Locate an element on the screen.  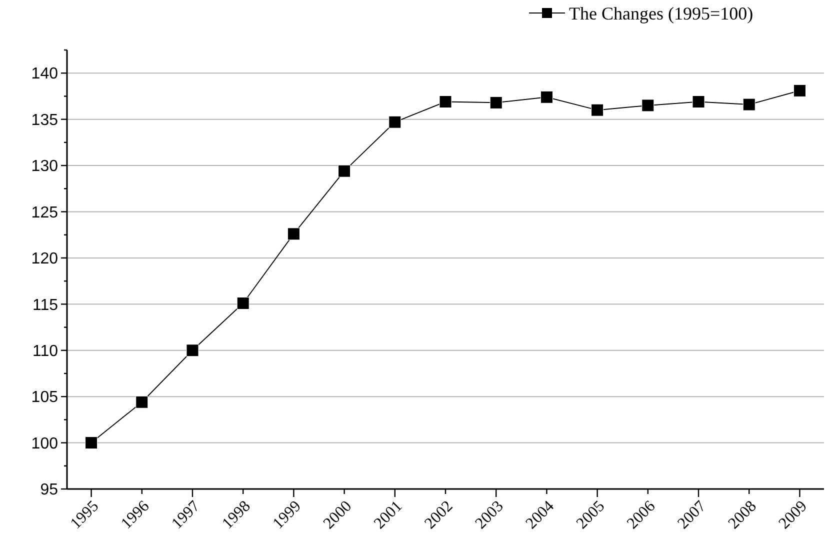
y-tick-label: 135 is located at coordinates (44, 120).